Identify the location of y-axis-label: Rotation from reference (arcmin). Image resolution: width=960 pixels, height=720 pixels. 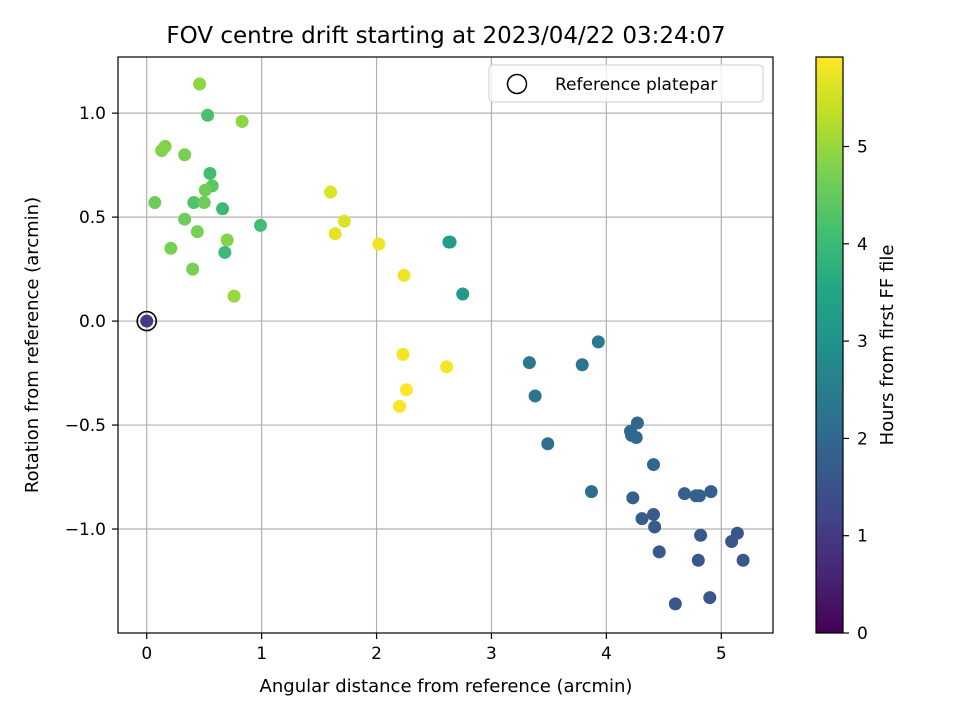
(32, 345).